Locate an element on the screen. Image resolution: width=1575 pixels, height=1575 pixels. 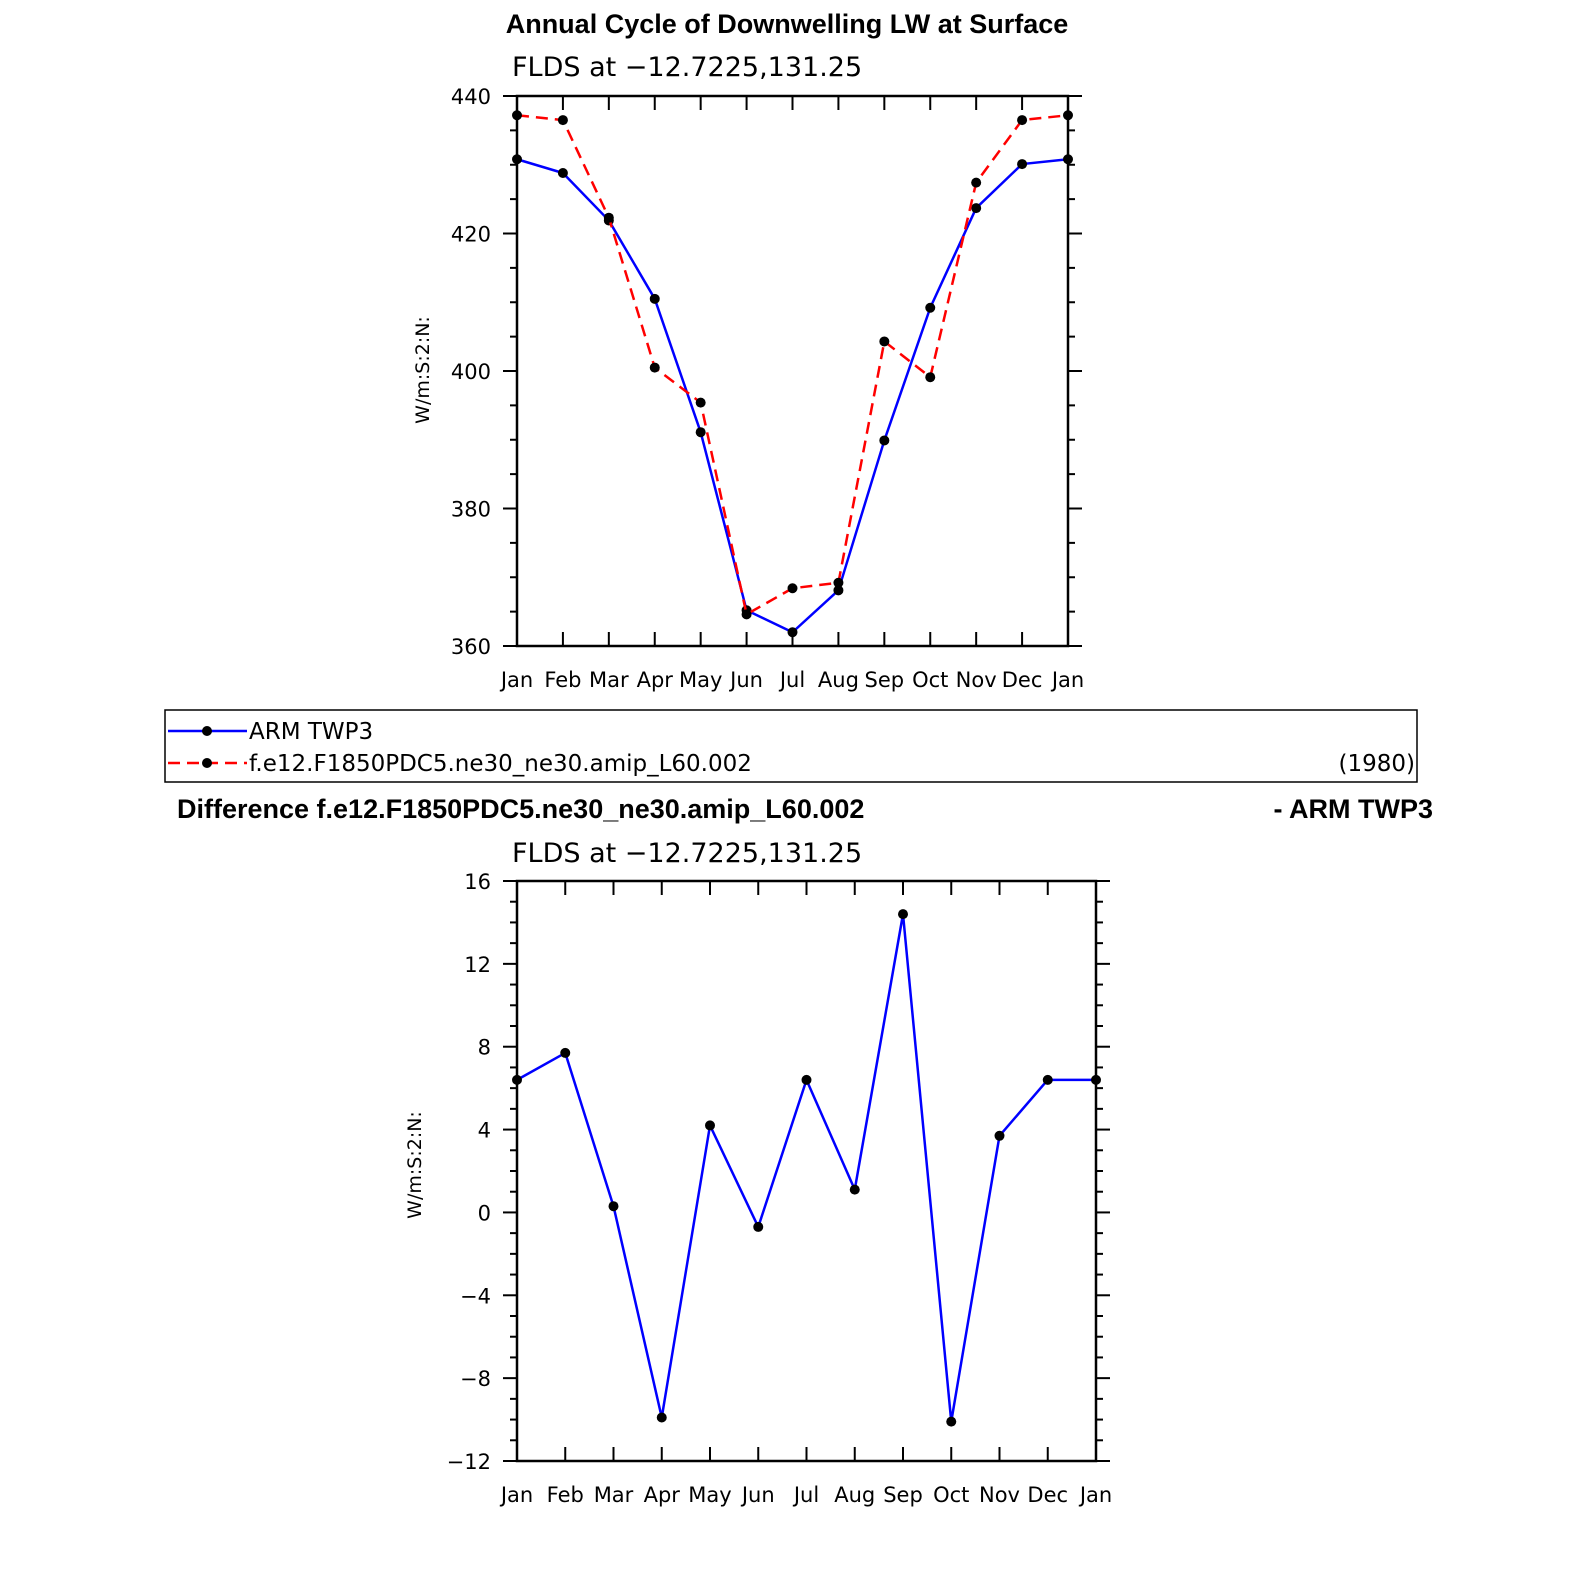
chart1-xtick-label: Dec is located at coordinates (1022, 680).